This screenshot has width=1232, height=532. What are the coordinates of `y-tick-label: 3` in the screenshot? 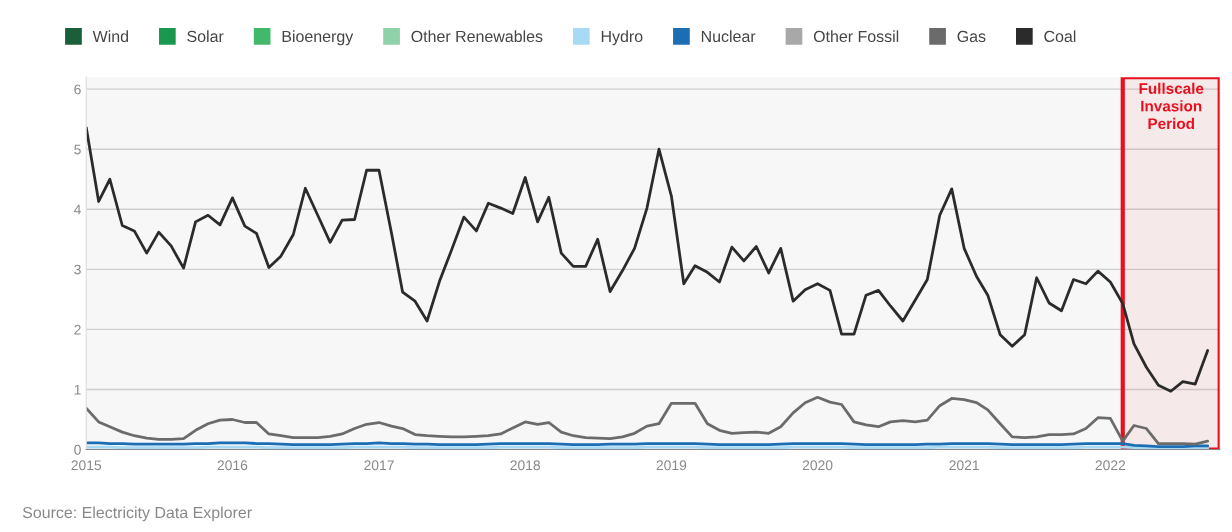 It's located at (77, 269).